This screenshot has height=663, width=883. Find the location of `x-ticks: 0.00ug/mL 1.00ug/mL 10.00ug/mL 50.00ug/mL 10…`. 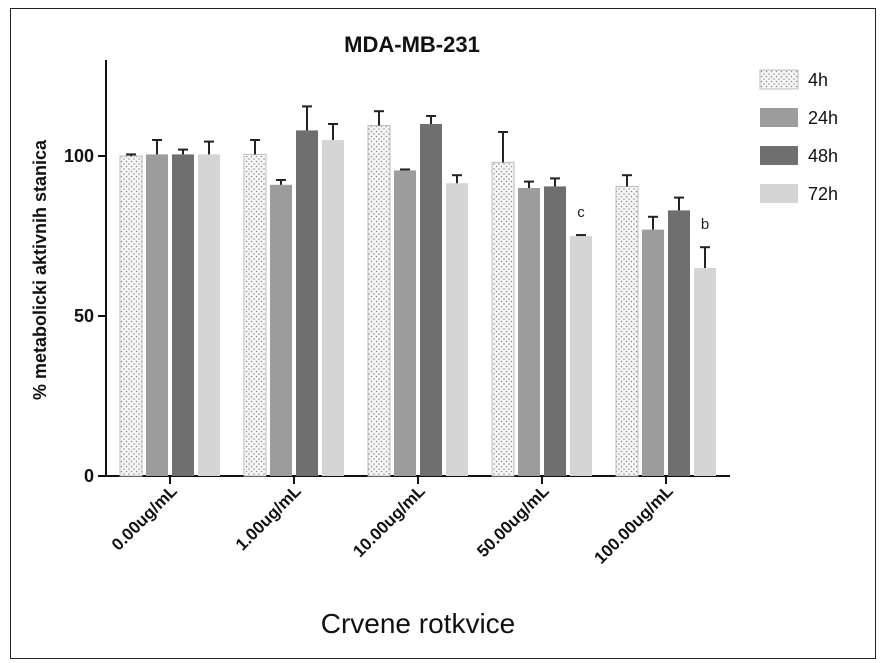

x-ticks: 0.00ug/mL 1.00ug/mL 10.00ug/mL 50.00ug/mL 10… is located at coordinates (392, 522).